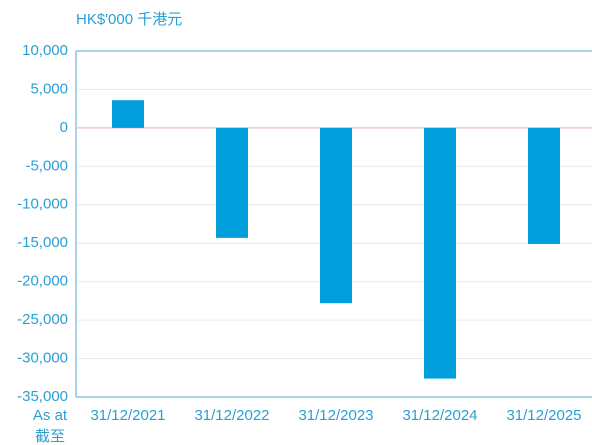 The width and height of the screenshot is (592, 445). I want to click on x-tick-label: 31/12/2024, so click(439, 415).